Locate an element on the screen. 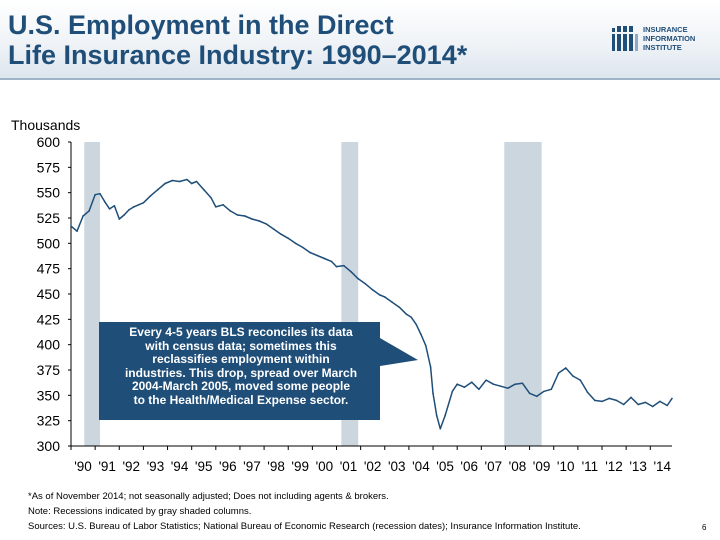 This screenshot has width=720, height=540. x-tick-label: '12 is located at coordinates (614, 466).